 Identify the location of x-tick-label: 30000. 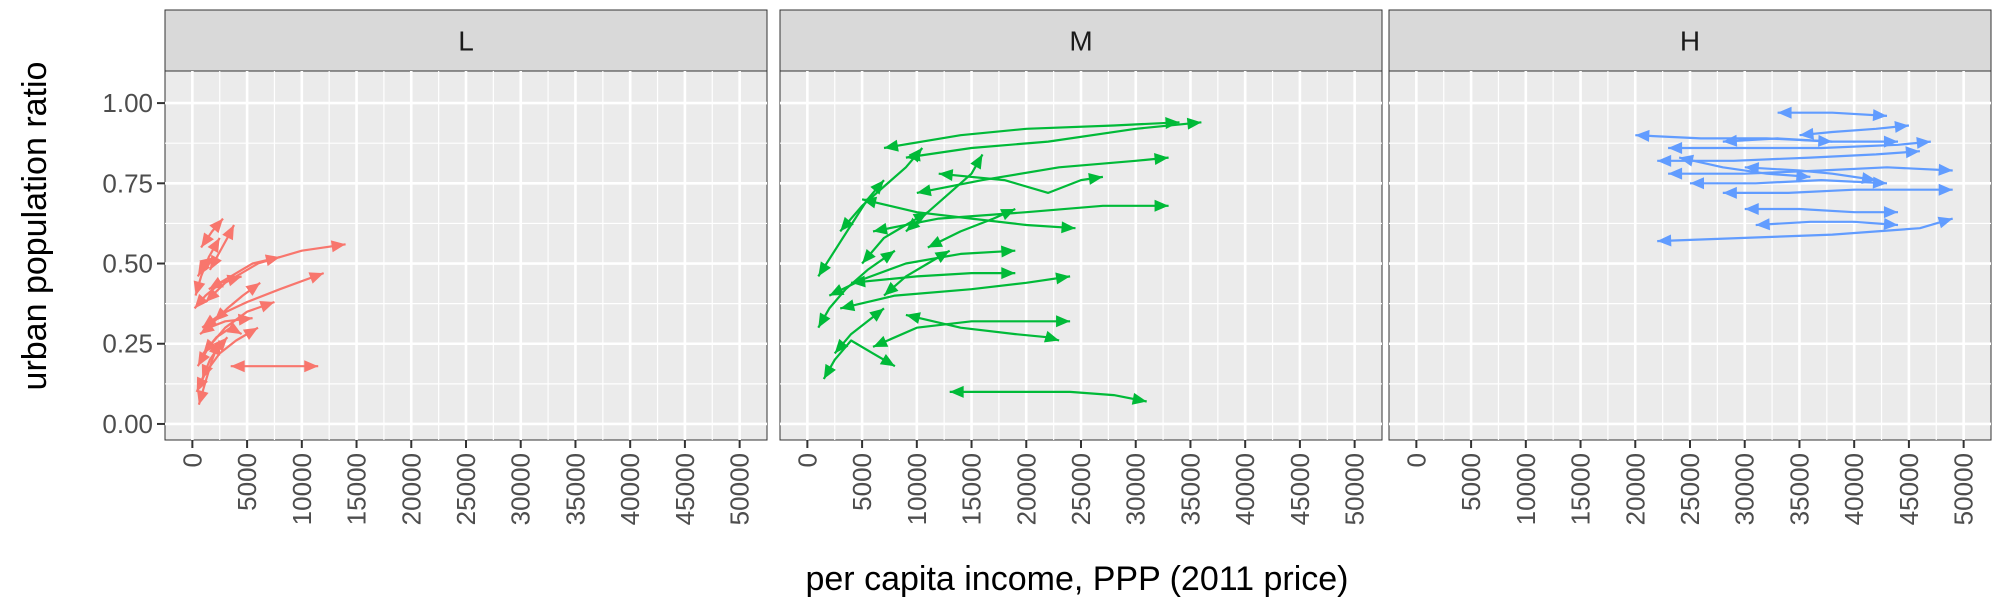
(1136, 489).